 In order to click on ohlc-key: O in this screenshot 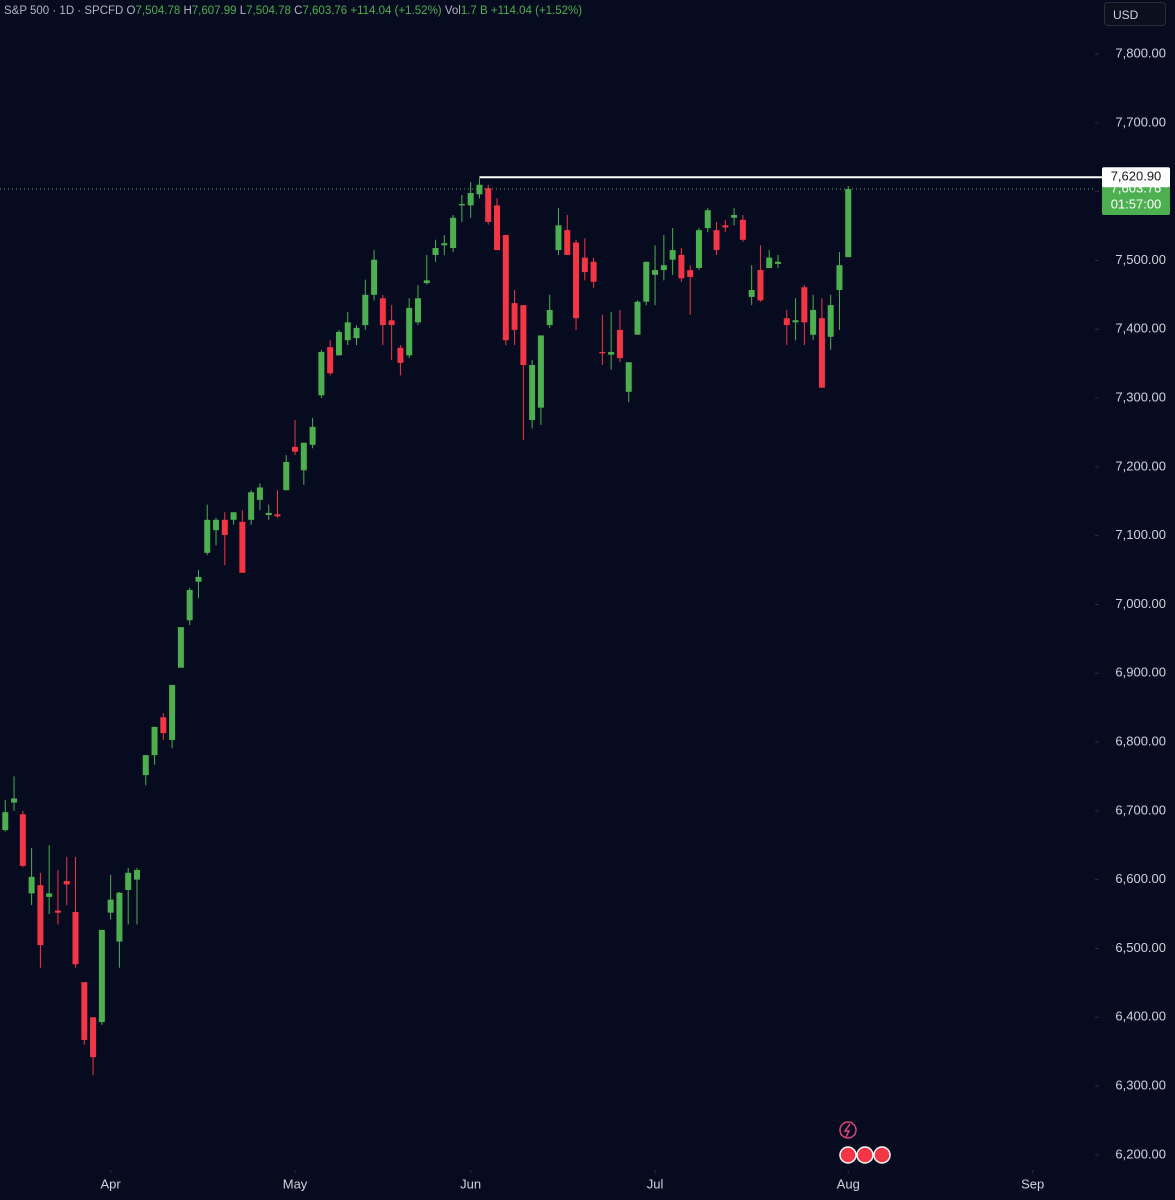, I will do `click(131, 11)`.